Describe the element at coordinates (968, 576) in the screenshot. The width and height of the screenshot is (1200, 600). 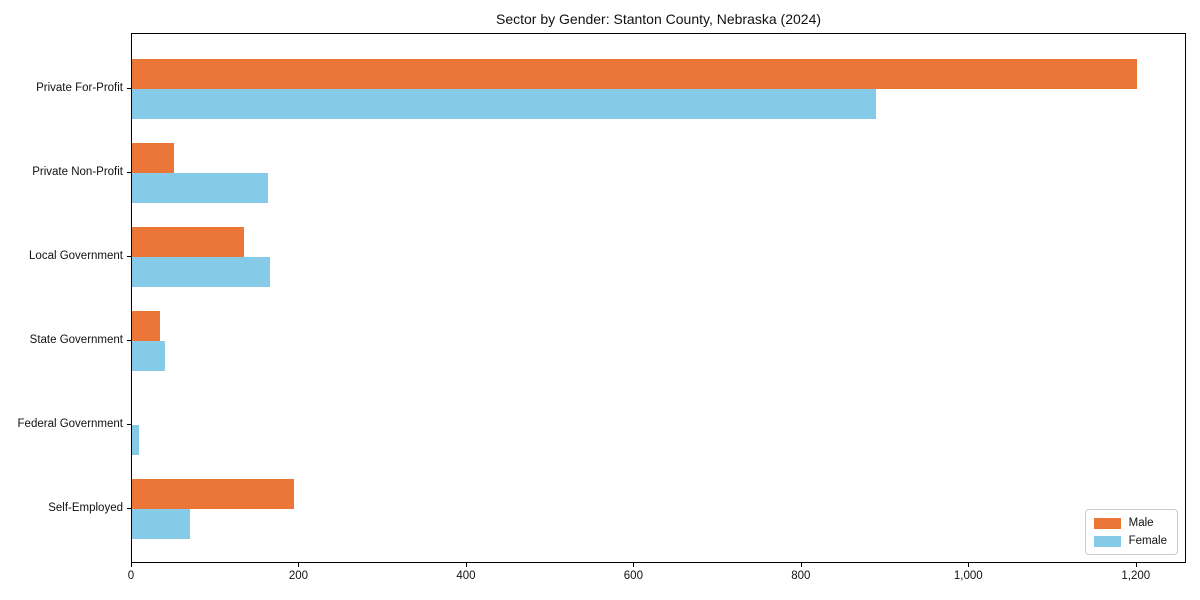
I see `x-axis-tick-label: 1,000` at that location.